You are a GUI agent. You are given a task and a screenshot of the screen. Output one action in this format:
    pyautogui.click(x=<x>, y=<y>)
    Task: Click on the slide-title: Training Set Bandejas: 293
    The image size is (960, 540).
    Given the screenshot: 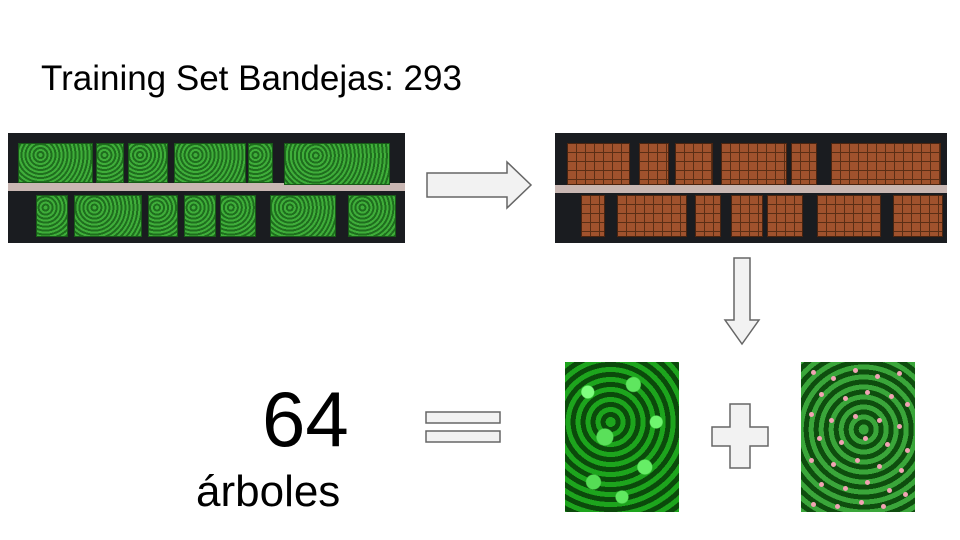 What is the action you would take?
    pyautogui.click(x=251, y=78)
    